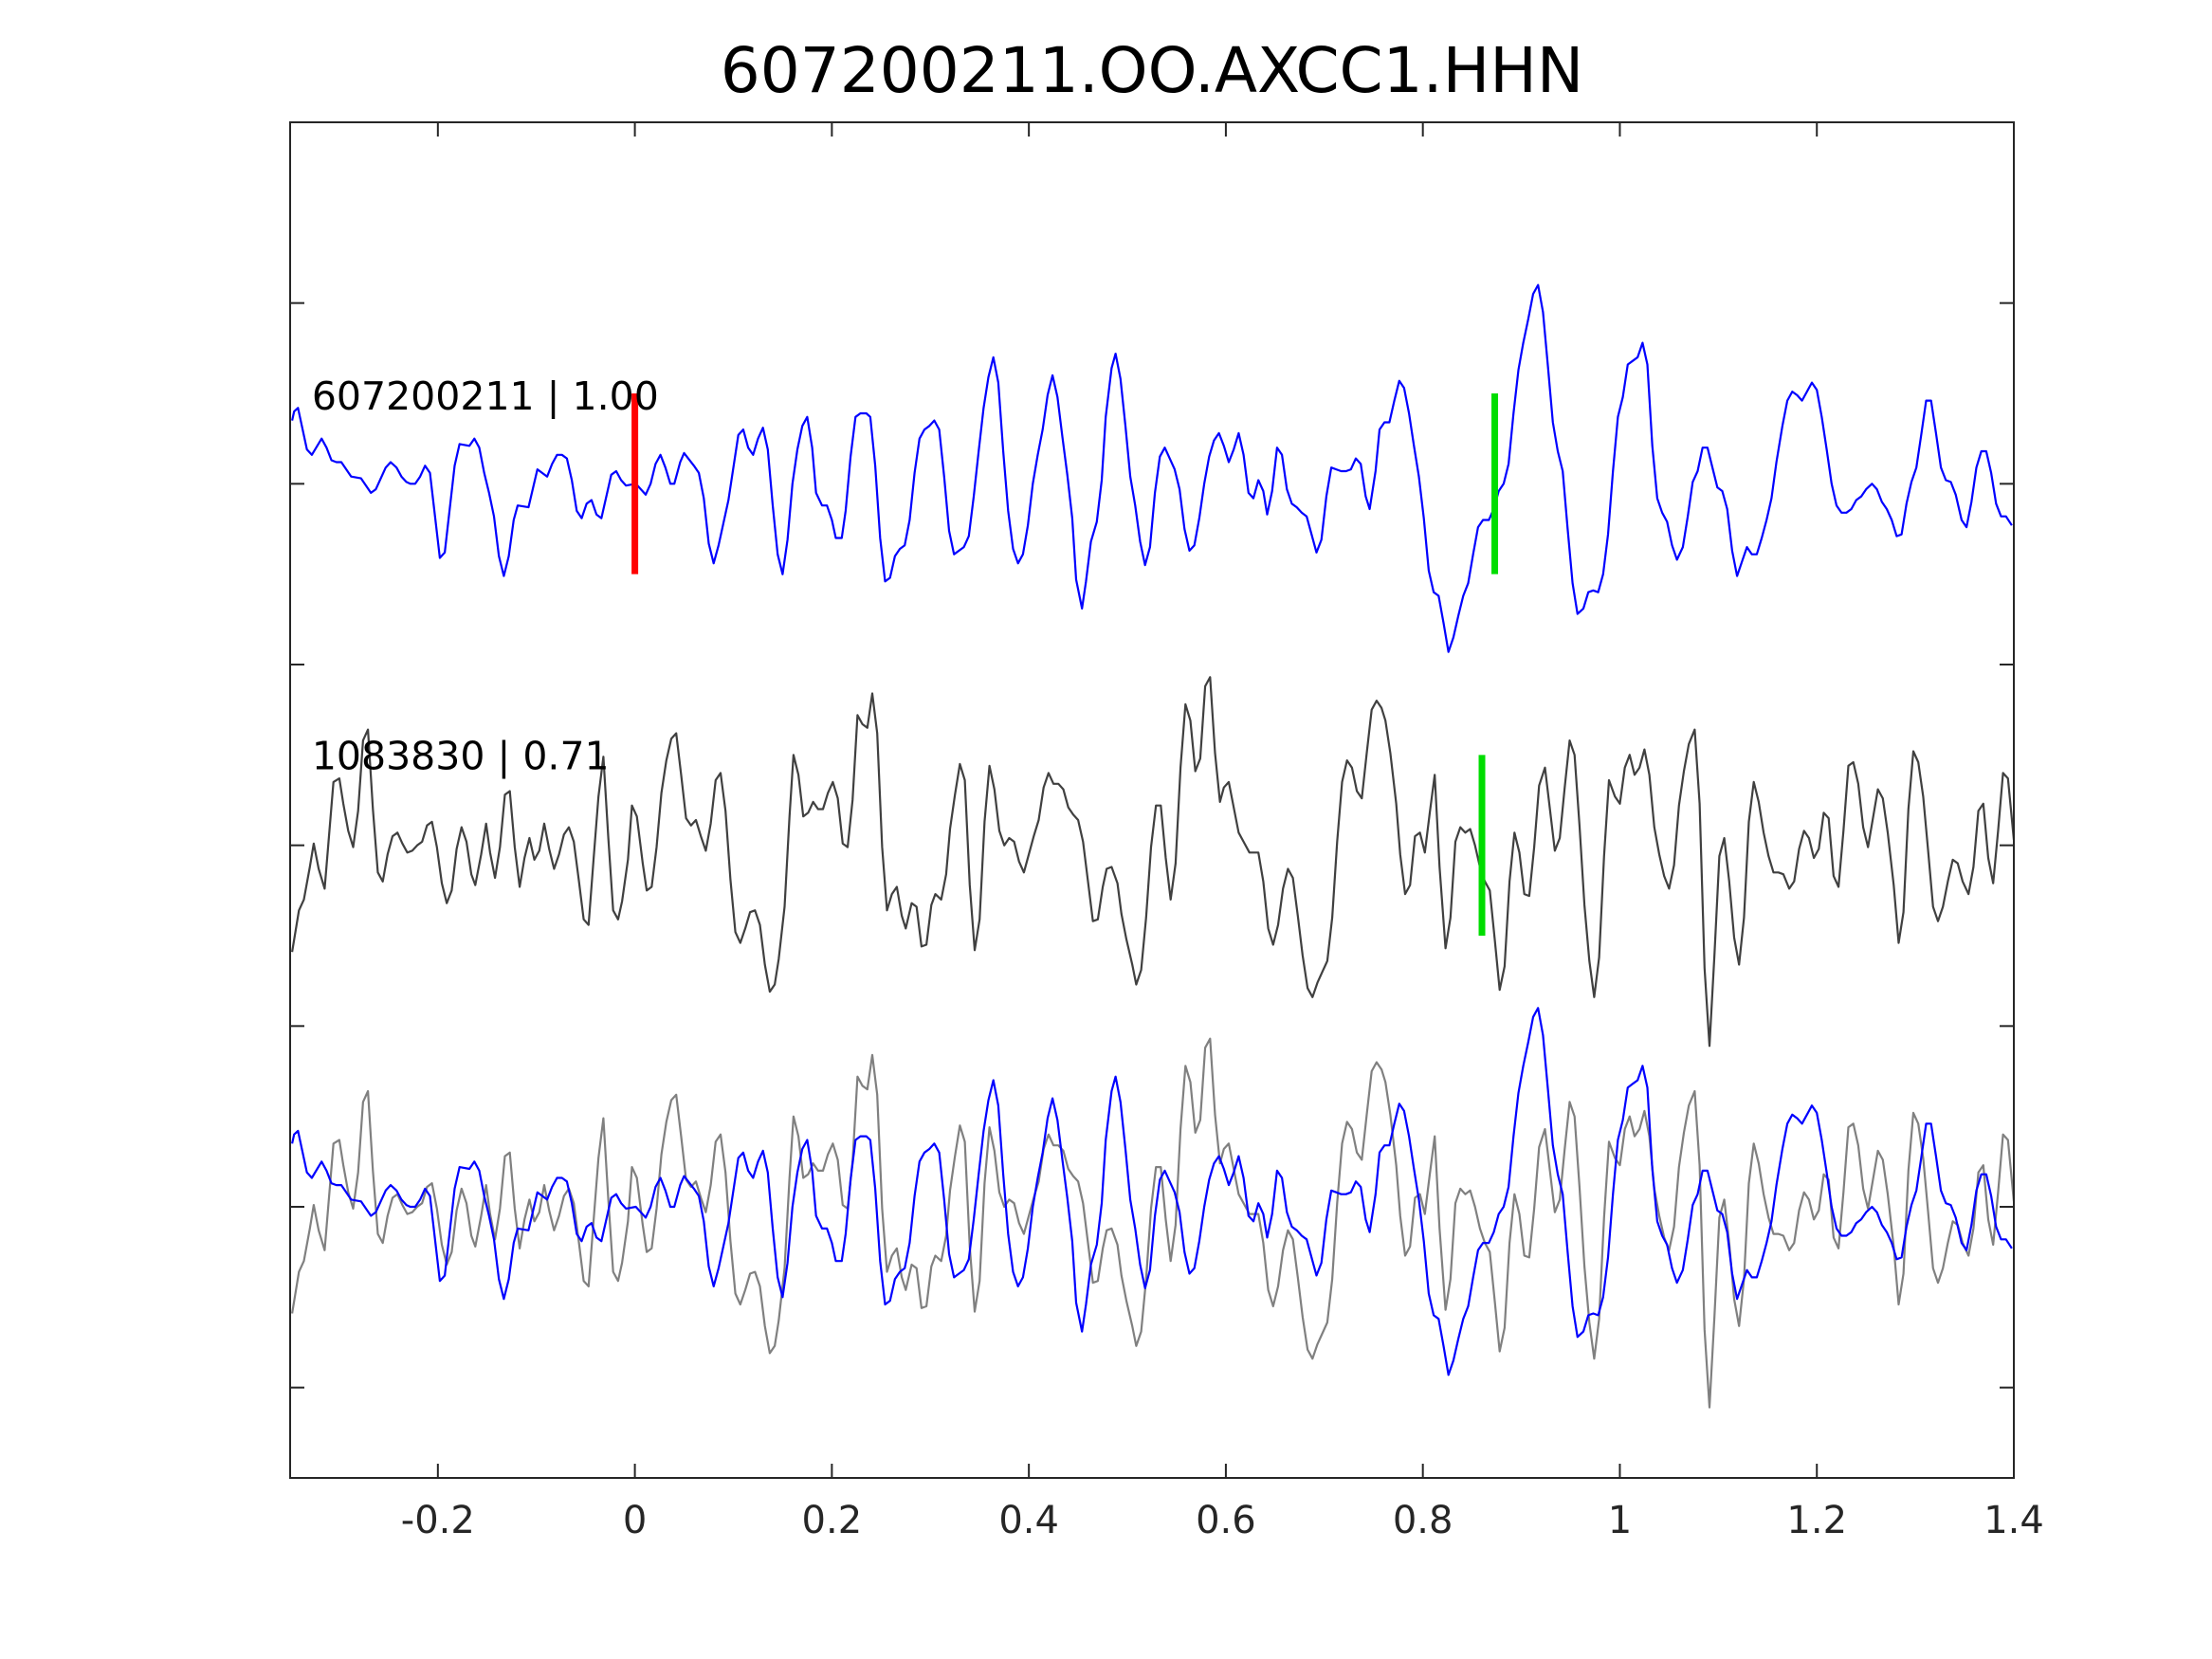  I want to click on x-tick-label: 0.4, so click(1028, 1520).